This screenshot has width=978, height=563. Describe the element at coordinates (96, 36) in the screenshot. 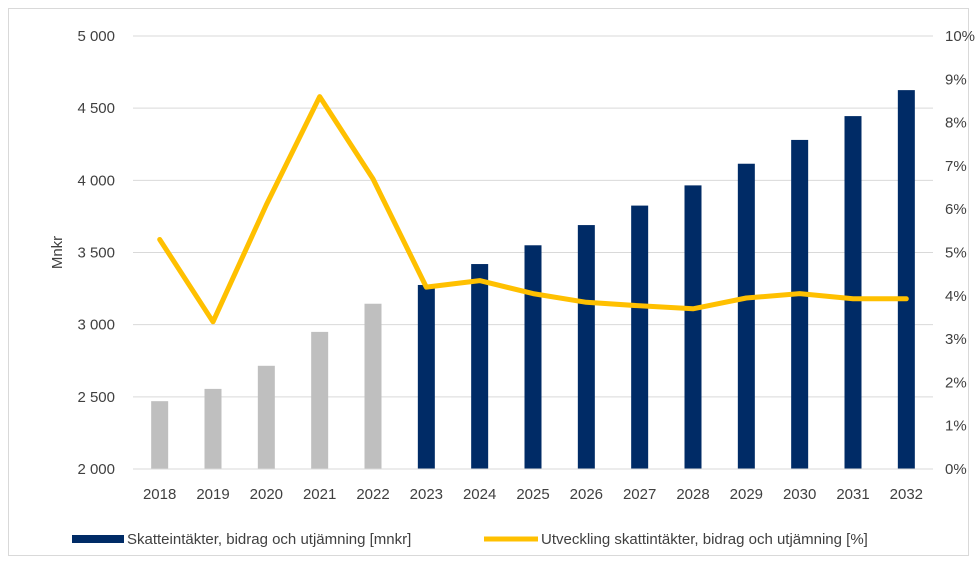

I see `left-tick-label: 5 000` at that location.